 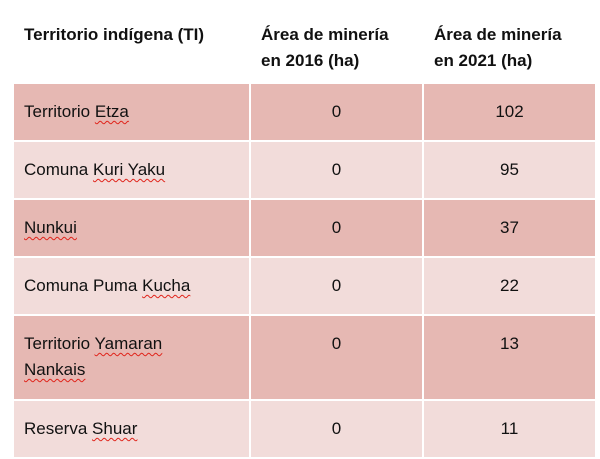 I want to click on territory-name-flagged-word: Shuar, so click(x=115, y=428).